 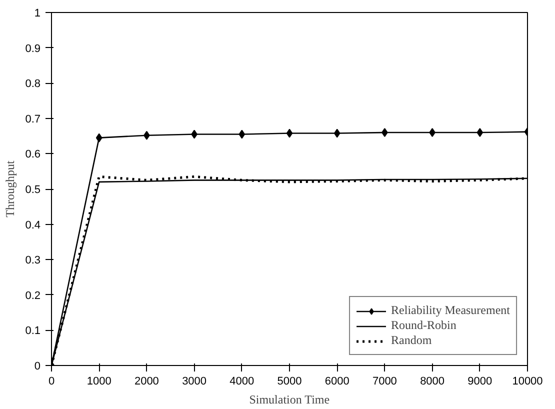 I want to click on x-tick-label: 0, so click(x=51, y=382).